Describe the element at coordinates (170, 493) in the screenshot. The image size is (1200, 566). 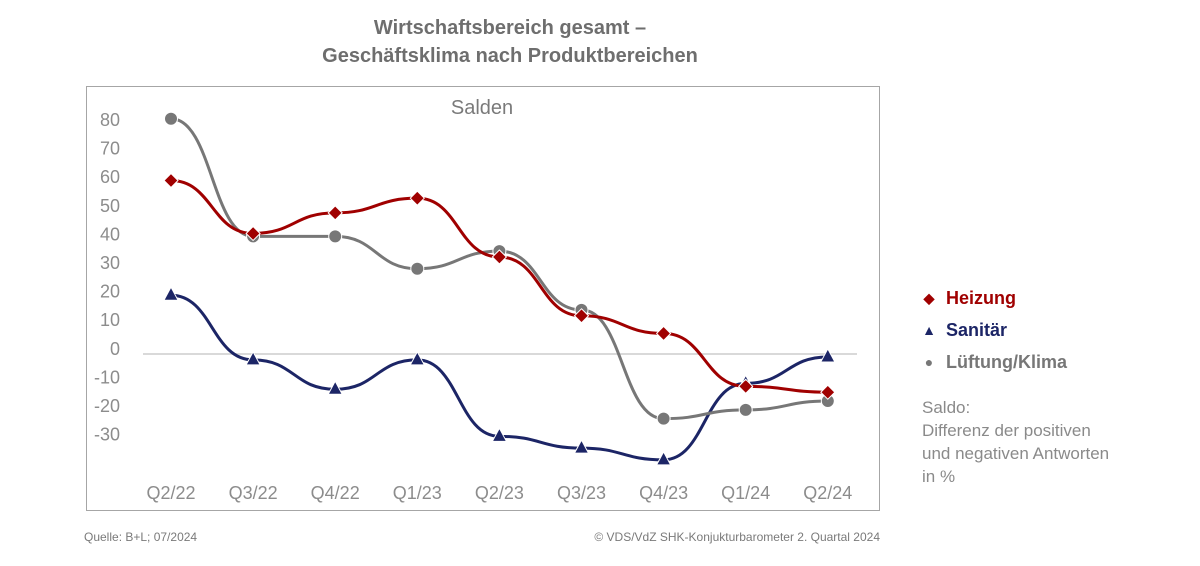
I see `x-tick-label: Q2/22` at that location.